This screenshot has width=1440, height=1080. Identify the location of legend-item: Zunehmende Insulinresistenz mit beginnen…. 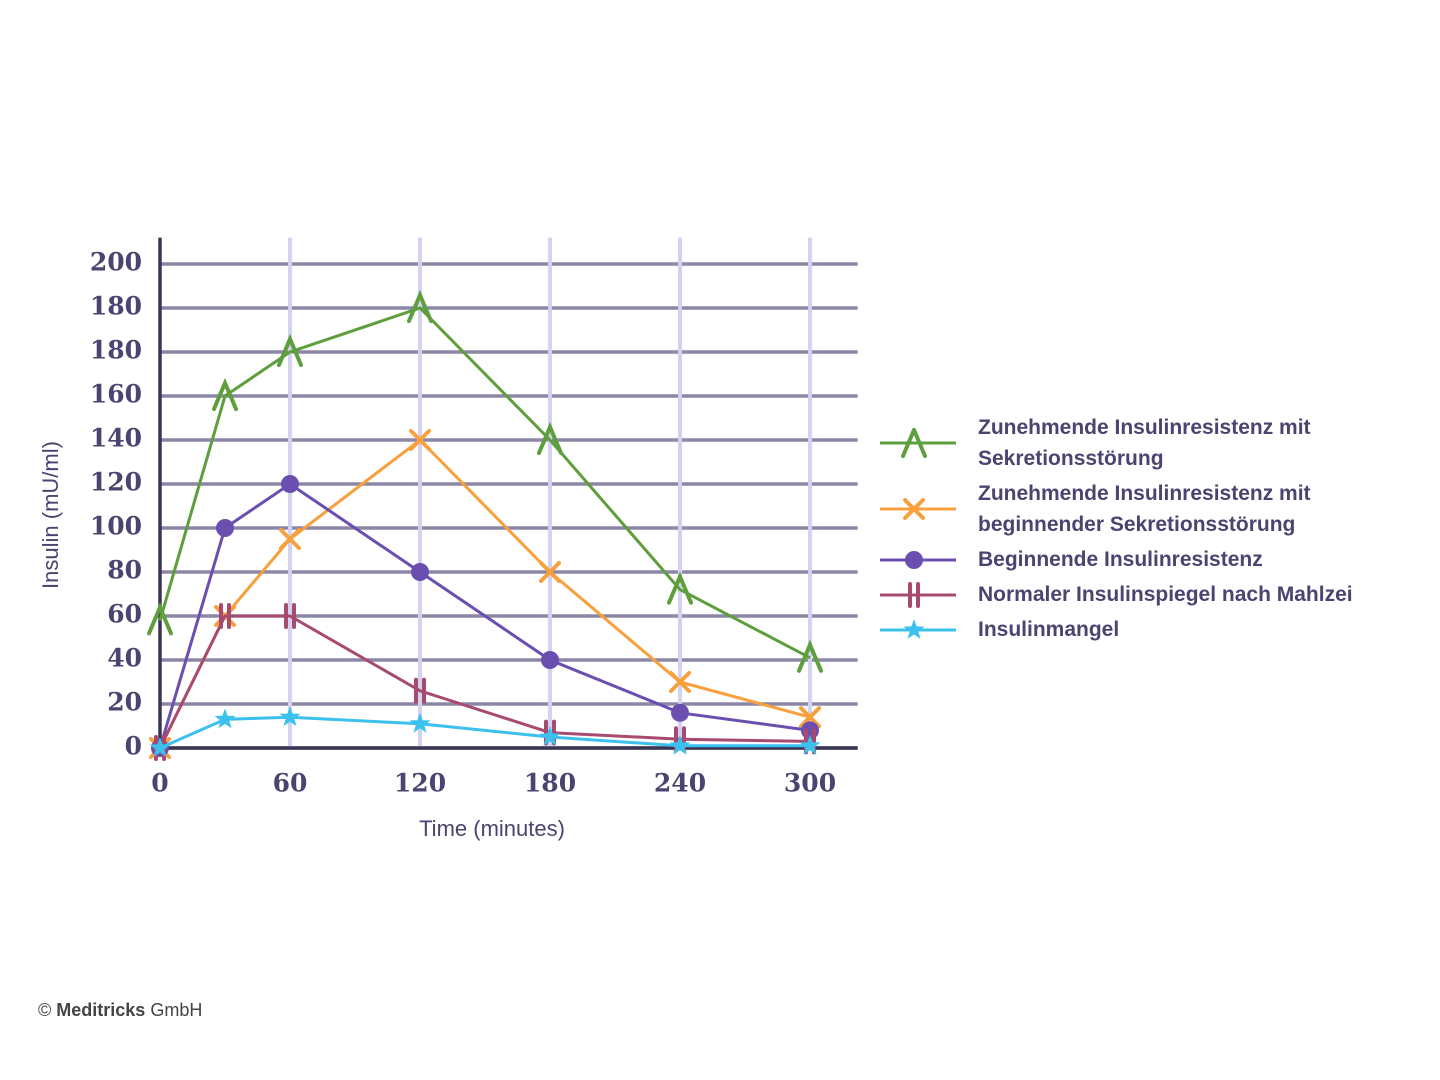
(1148, 509).